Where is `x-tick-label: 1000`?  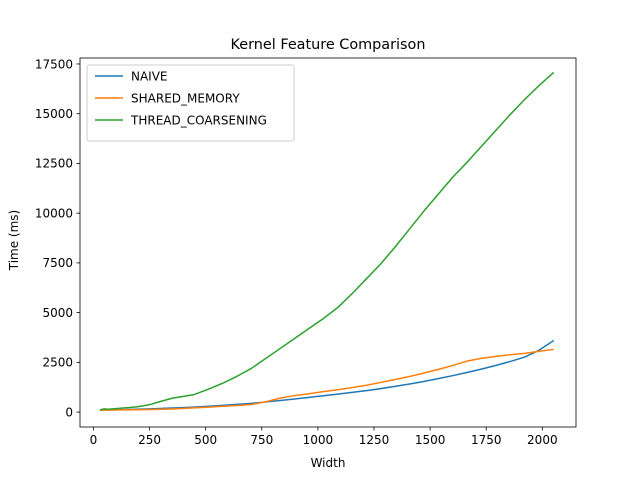
x-tick-label: 1000 is located at coordinates (318, 440).